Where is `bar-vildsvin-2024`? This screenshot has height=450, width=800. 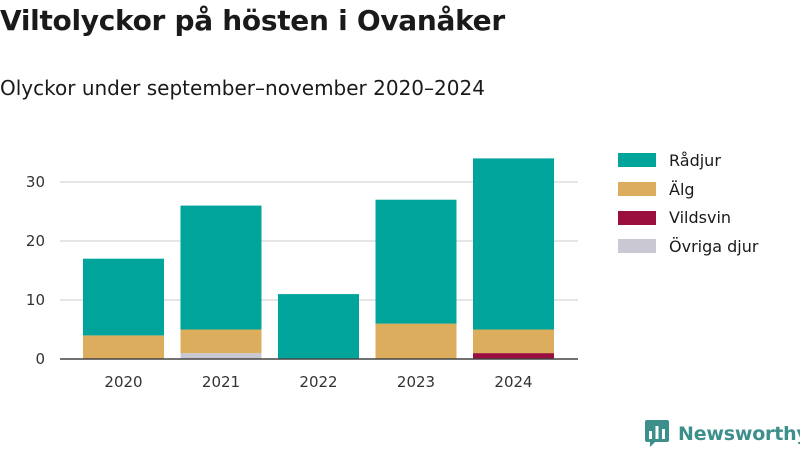 bar-vildsvin-2024 is located at coordinates (513, 356).